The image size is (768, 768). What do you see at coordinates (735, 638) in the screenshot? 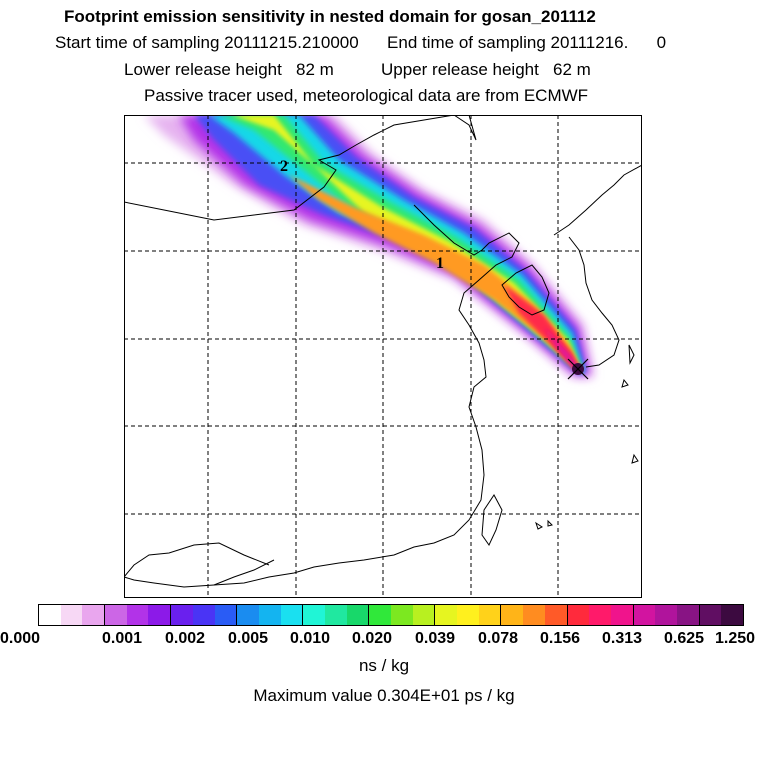
I see `color-scale-tick-label: 1.250` at bounding box center [735, 638].